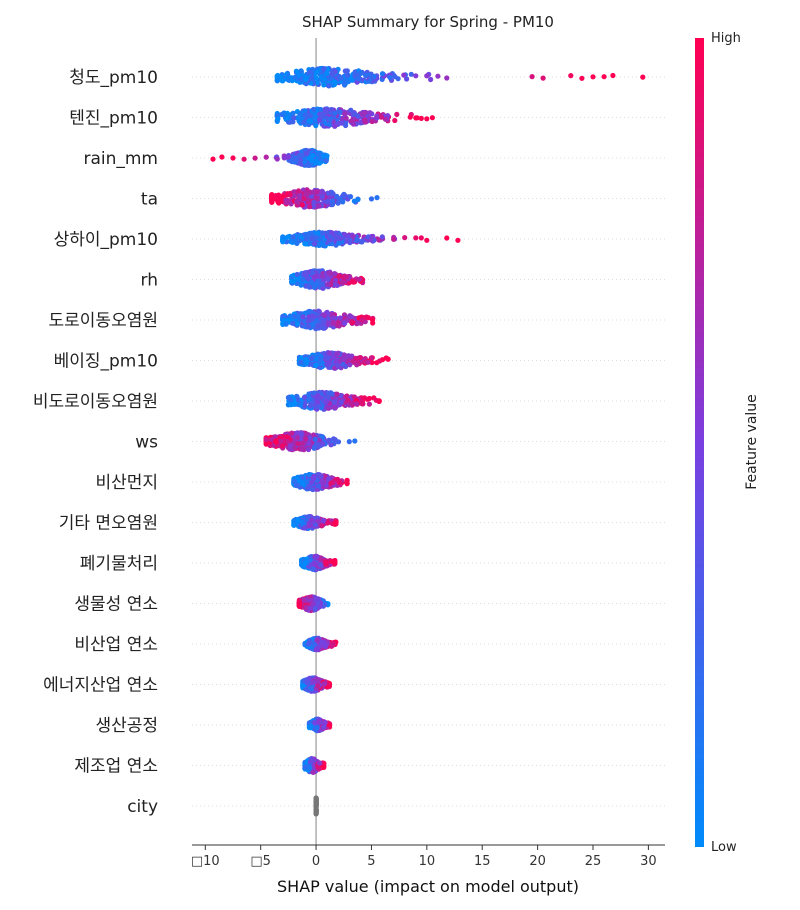 The width and height of the screenshot is (800, 910). Describe the element at coordinates (106, 240) in the screenshot. I see `feature-label: 상하이_pm10` at that location.